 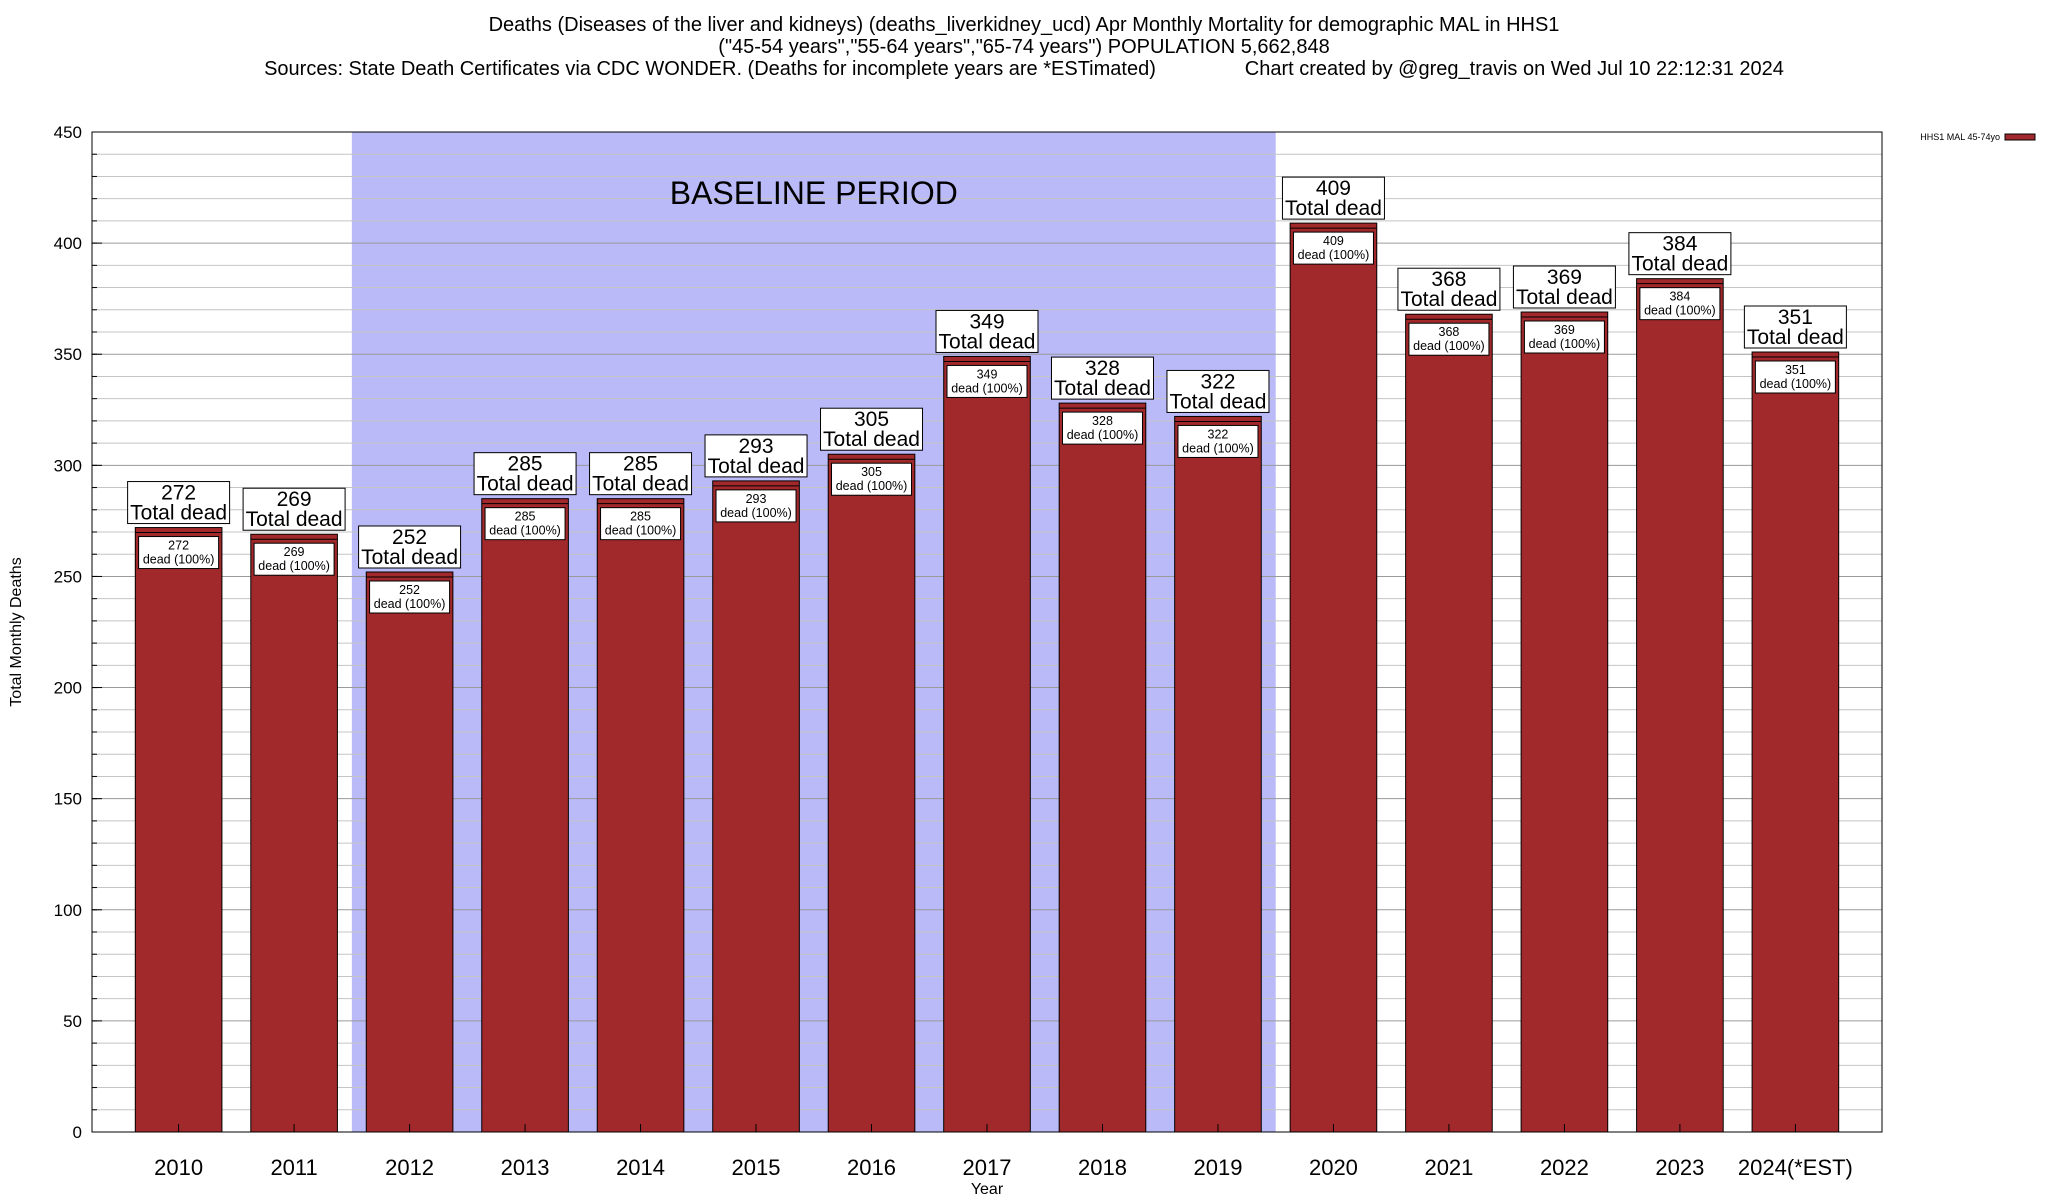 I want to click on bar-inner-value-label: 368, so click(x=1449, y=332).